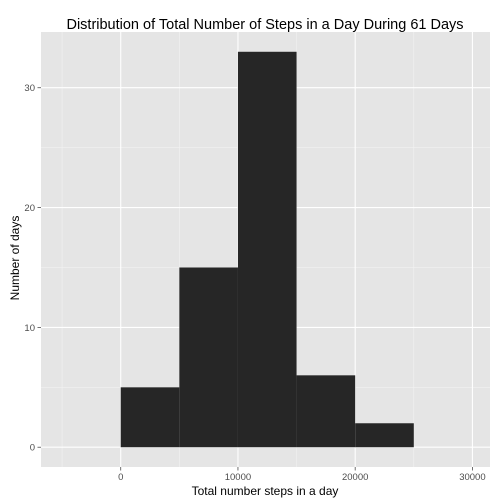 The image size is (504, 504). I want to click on x-tick-label: 30000, so click(472, 477).